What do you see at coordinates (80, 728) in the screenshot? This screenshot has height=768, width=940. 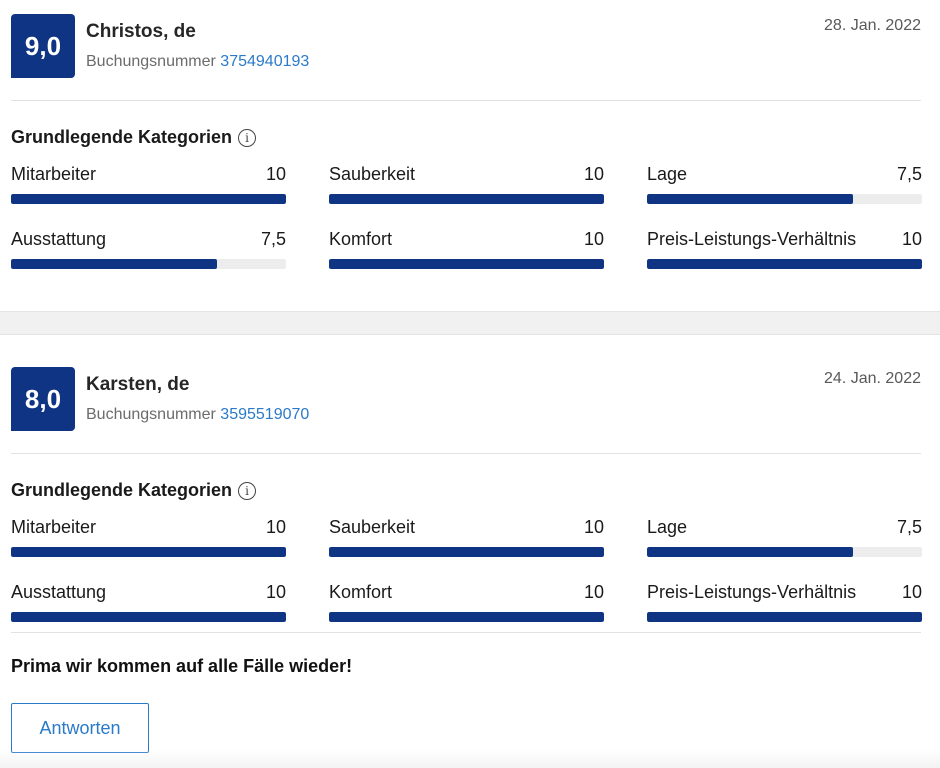 I see `reply-button: Antworten` at bounding box center [80, 728].